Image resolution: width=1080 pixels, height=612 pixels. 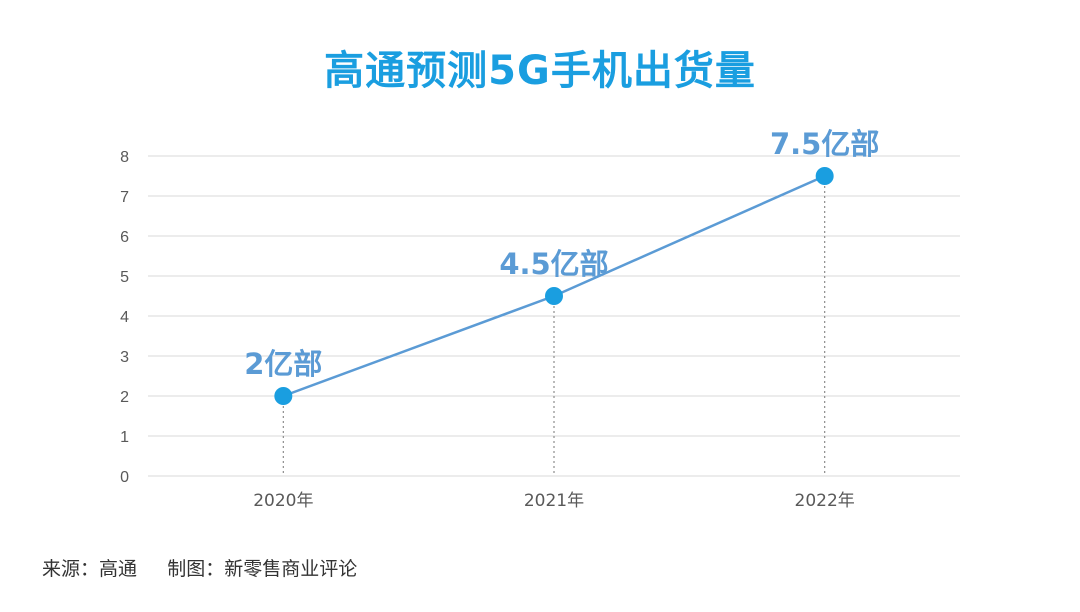 I want to click on y-tick-label: 7, so click(x=124, y=197).